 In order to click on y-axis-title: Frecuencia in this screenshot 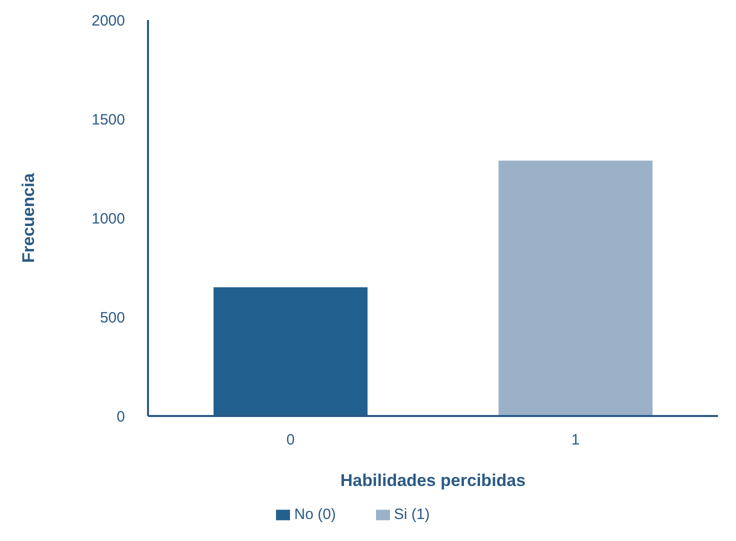, I will do `click(28, 217)`.